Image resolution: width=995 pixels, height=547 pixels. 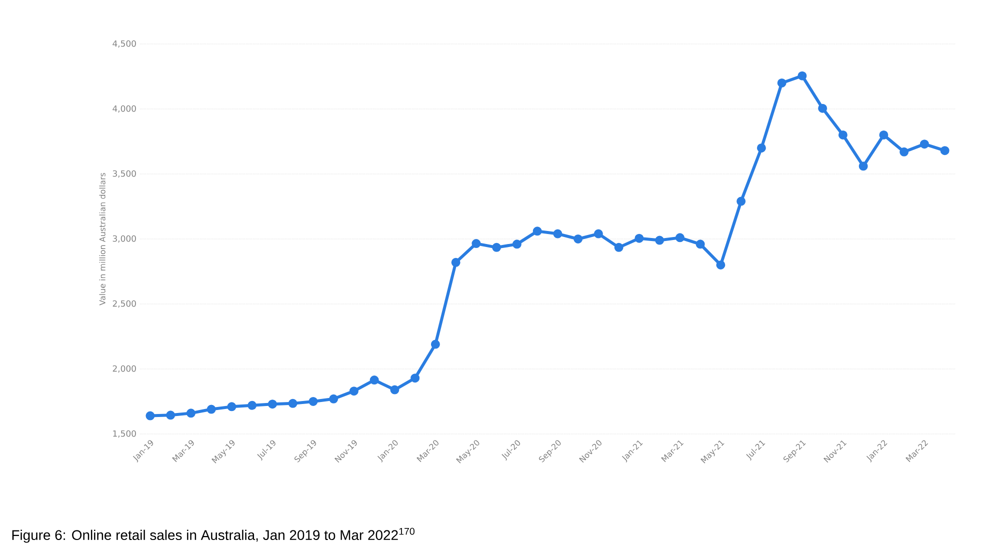 I want to click on y-tick-label: 3,000, so click(x=124, y=239).